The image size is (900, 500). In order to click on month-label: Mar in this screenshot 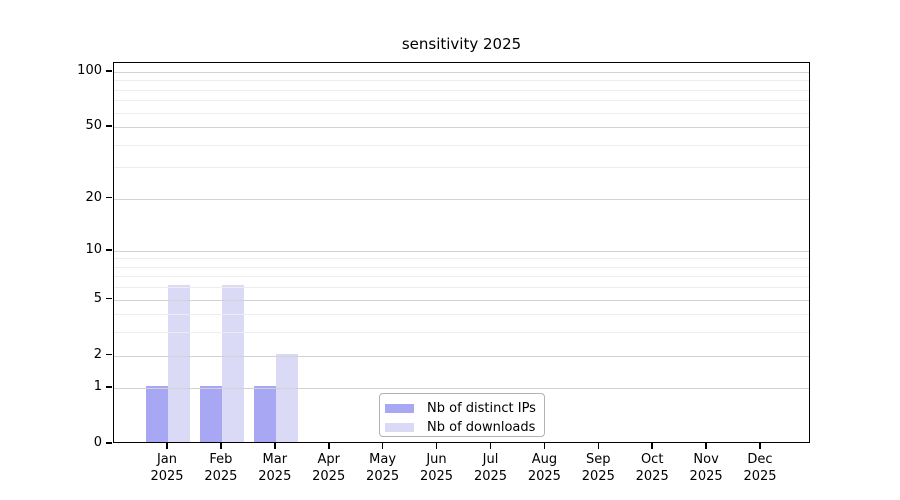, I will do `click(275, 459)`.